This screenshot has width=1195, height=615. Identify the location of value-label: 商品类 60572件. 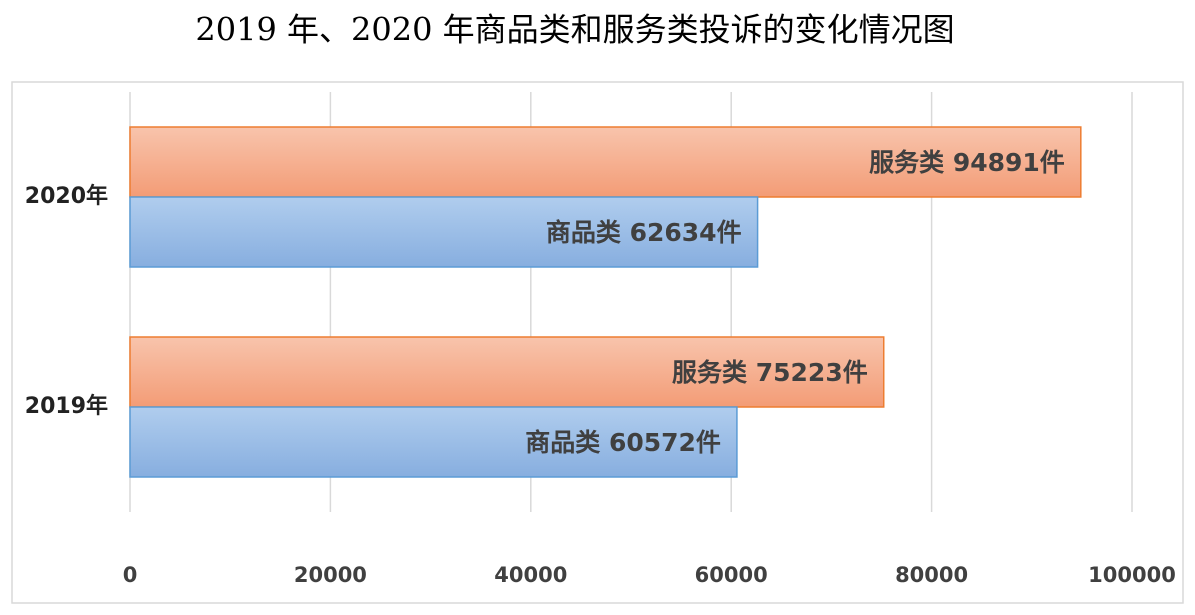
(623, 442).